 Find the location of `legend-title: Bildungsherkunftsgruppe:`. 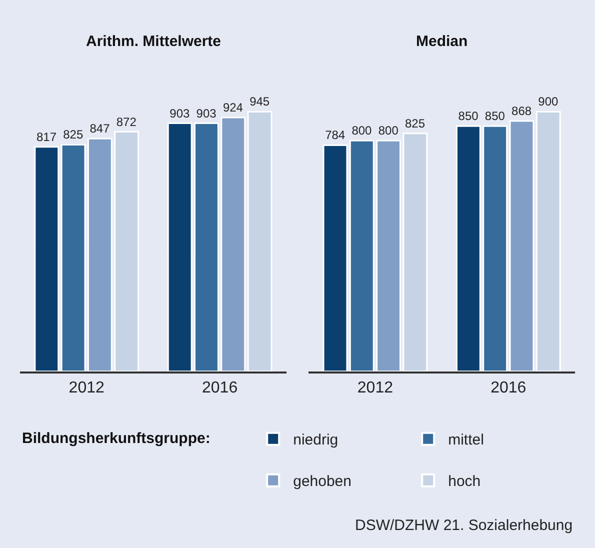

legend-title: Bildungsherkunftsgruppe: is located at coordinates (116, 438).